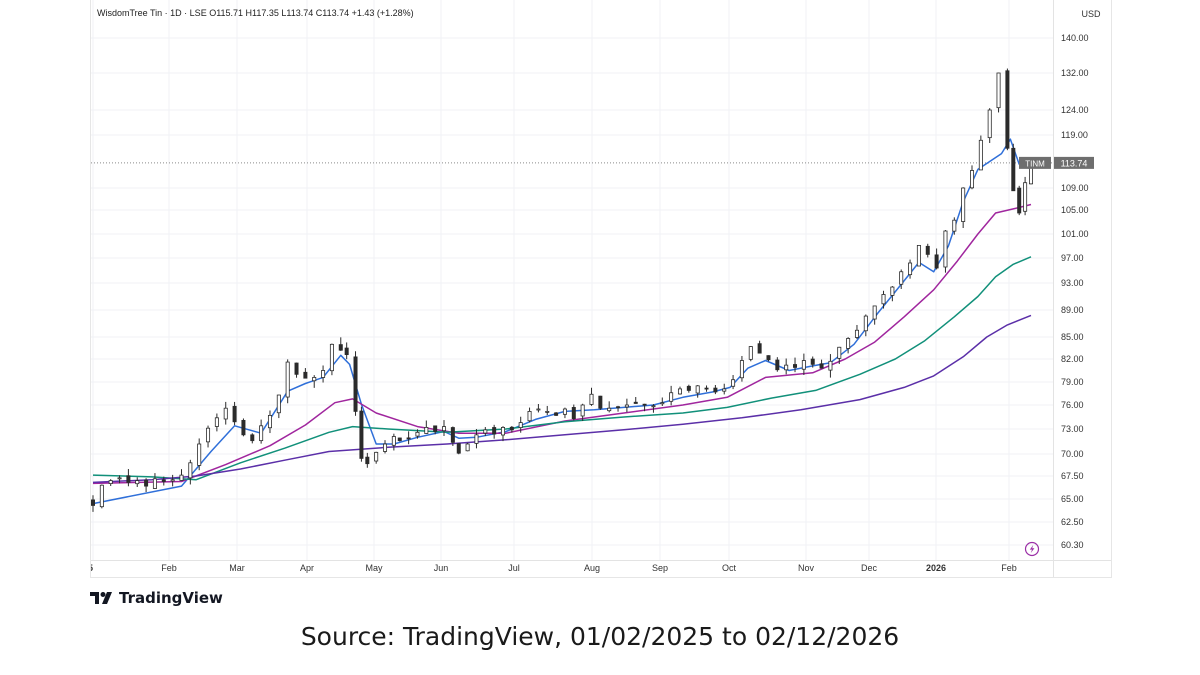 The height and width of the screenshot is (675, 1200). I want to click on y-tick-label: 65.00, so click(1072, 499).